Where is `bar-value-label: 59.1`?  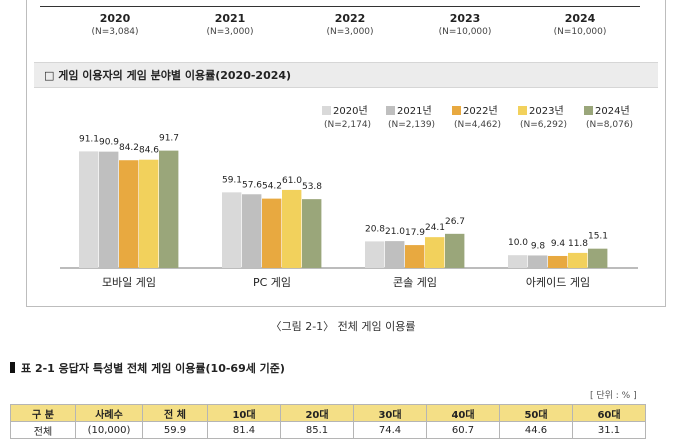 bar-value-label: 59.1 is located at coordinates (232, 180).